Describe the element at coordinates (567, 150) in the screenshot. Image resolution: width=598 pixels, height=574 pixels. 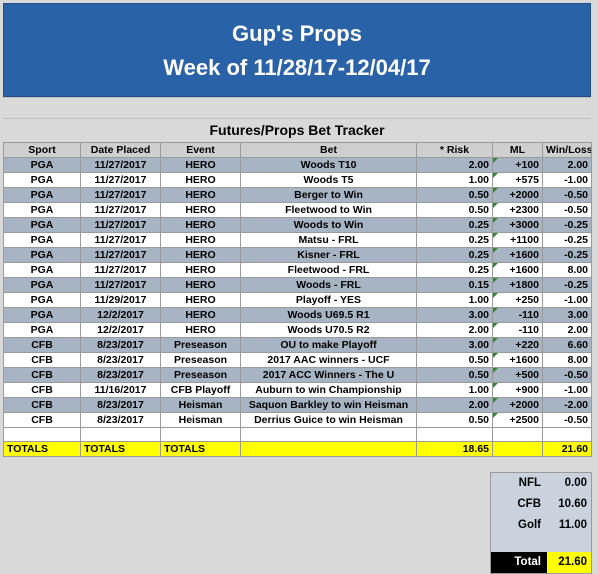
I see `col-header-winloss: Win/Loss` at that location.